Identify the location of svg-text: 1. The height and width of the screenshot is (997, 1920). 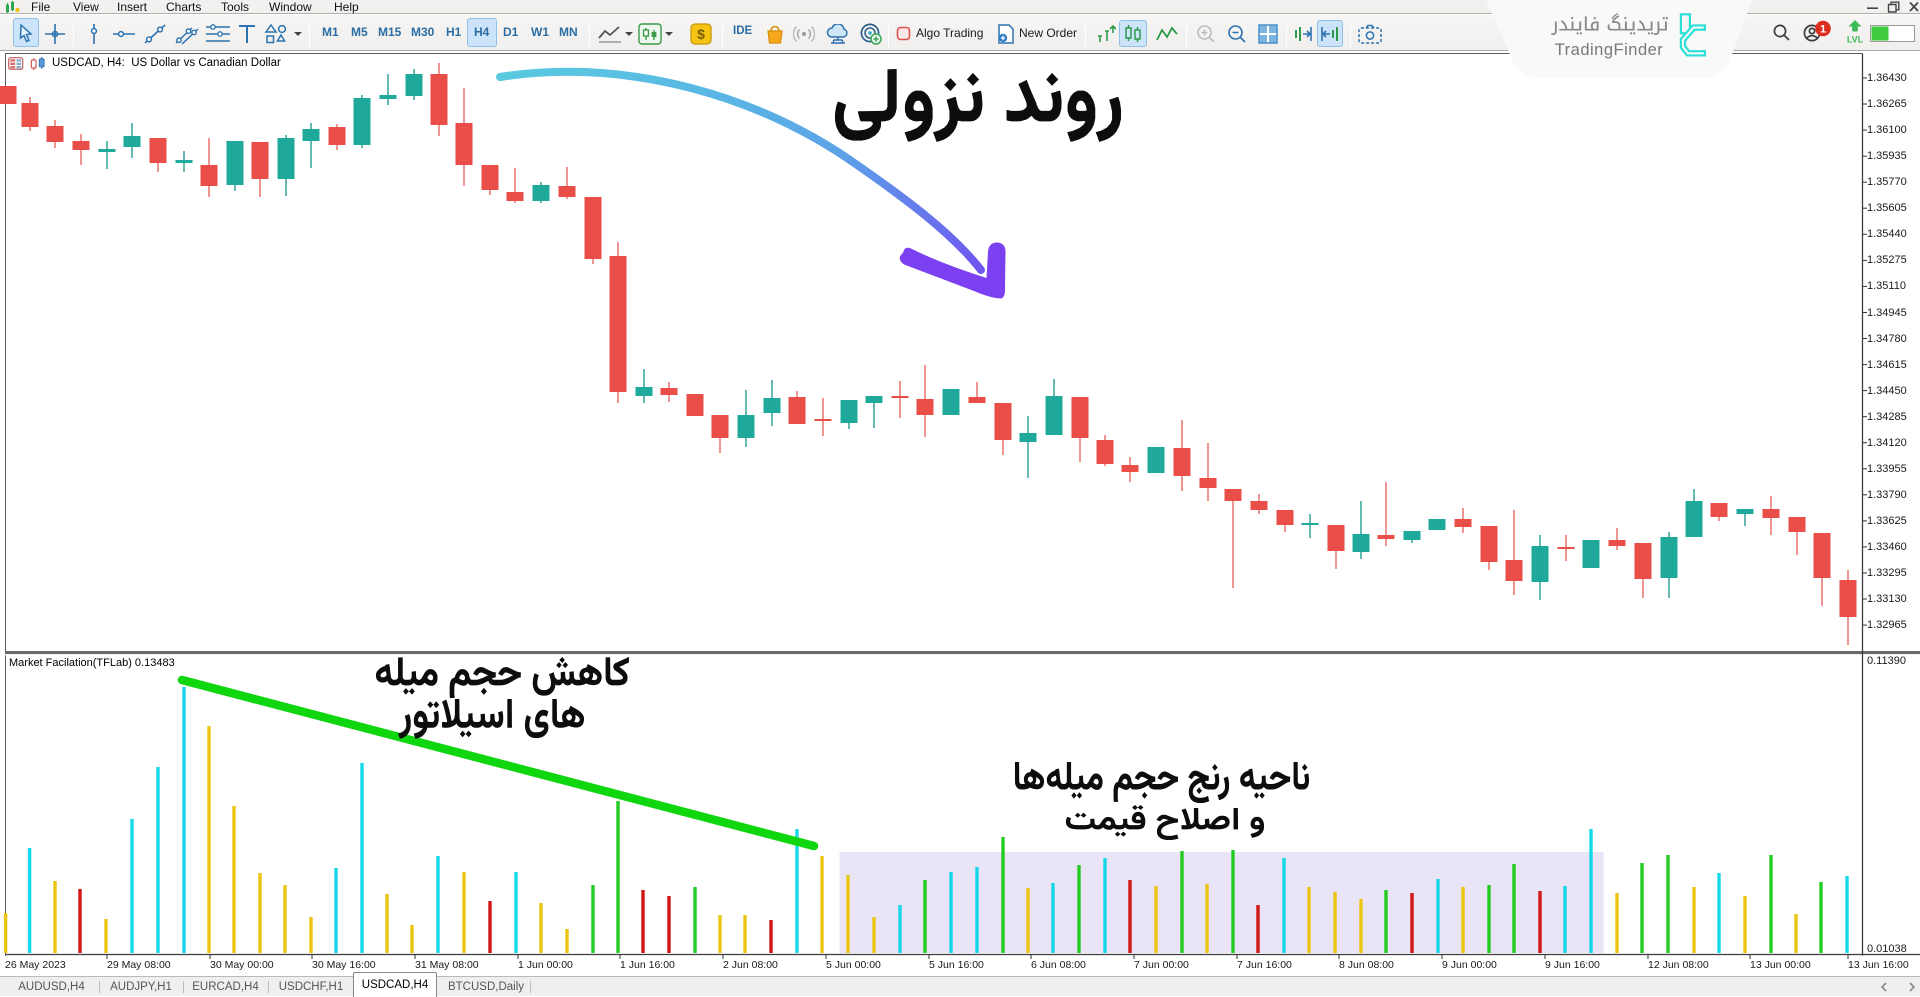
(1823, 30).